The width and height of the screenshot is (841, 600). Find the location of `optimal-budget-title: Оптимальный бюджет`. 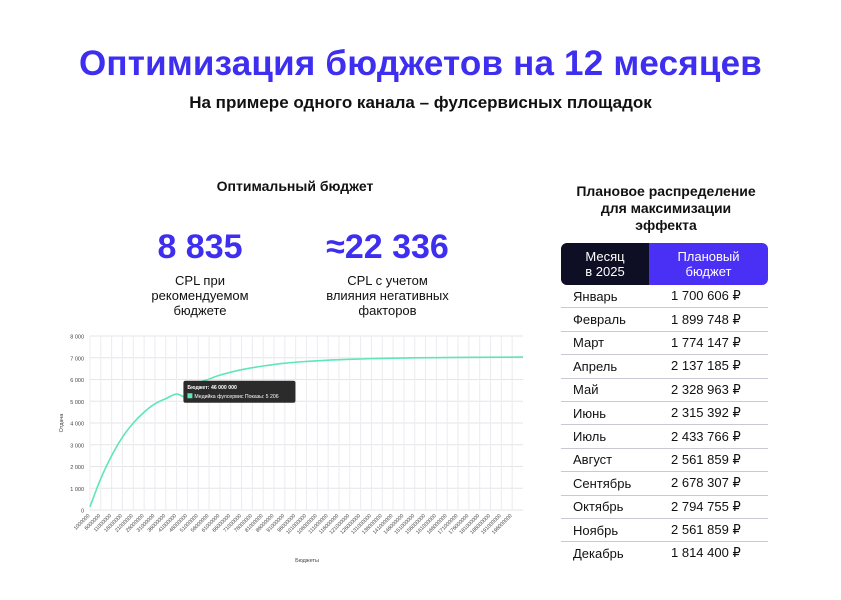

optimal-budget-title: Оптимальный бюджет is located at coordinates (295, 186).